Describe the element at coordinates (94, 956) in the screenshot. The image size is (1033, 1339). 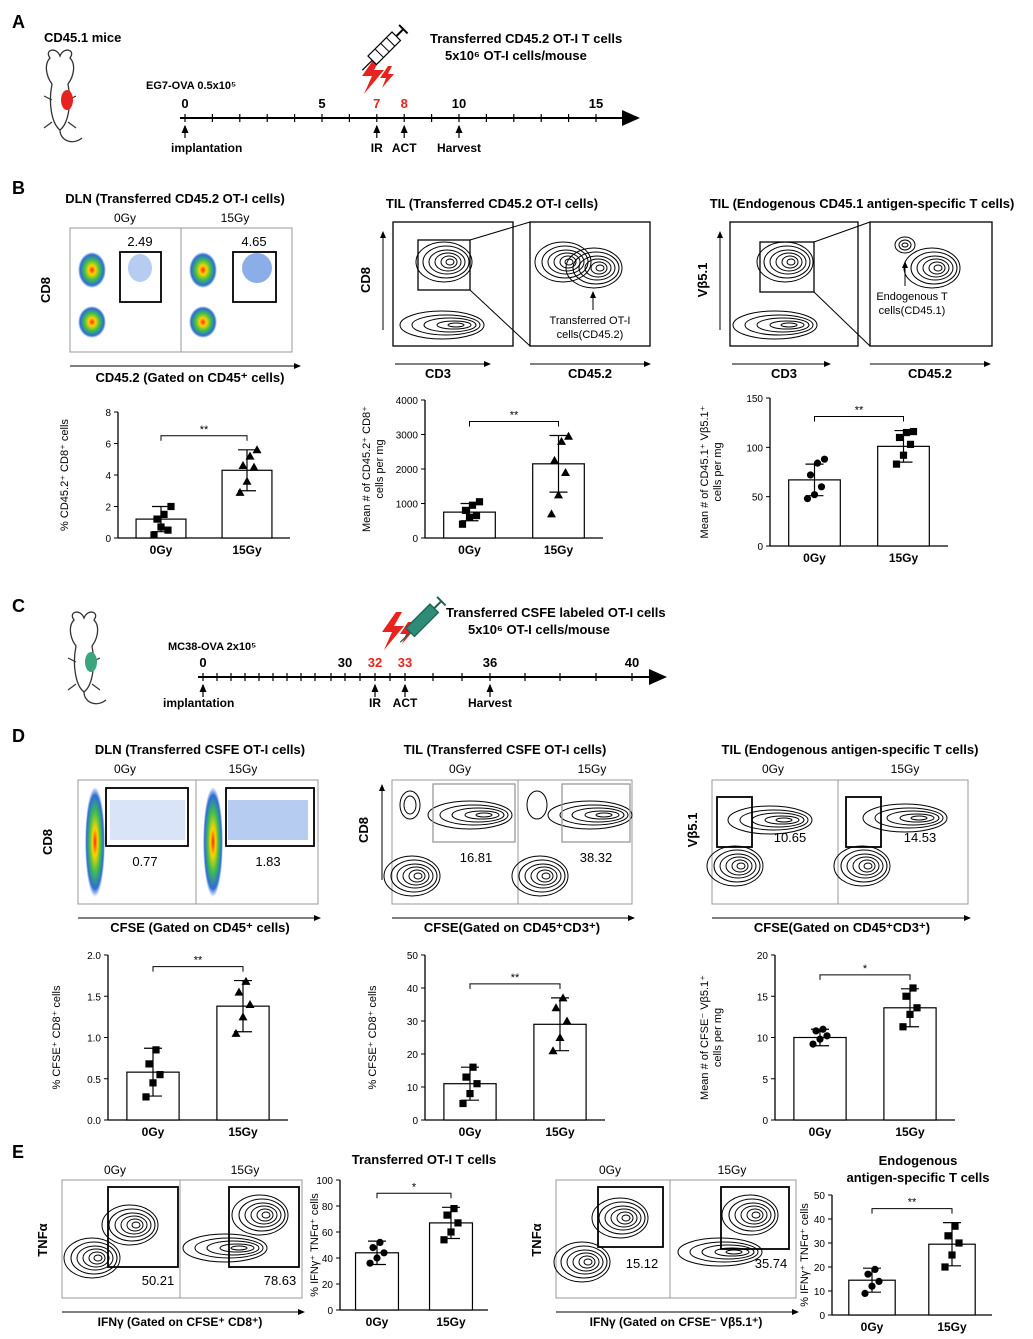
I see `y-tick-label: 2.0` at that location.